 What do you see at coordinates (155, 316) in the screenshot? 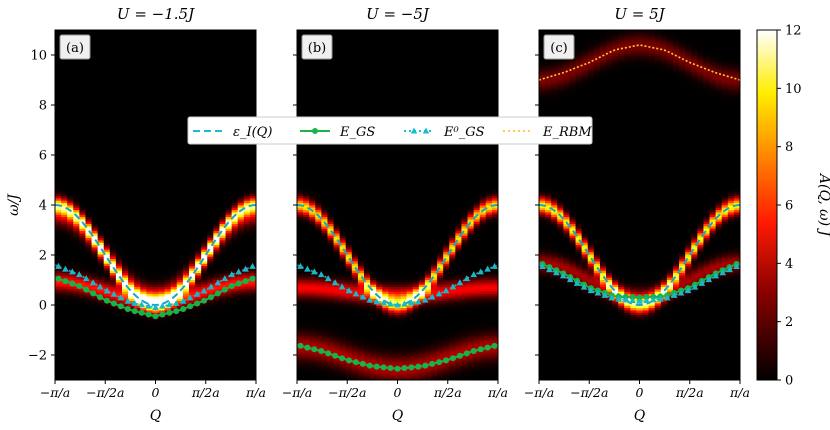
I see `data-point` at bounding box center [155, 316].